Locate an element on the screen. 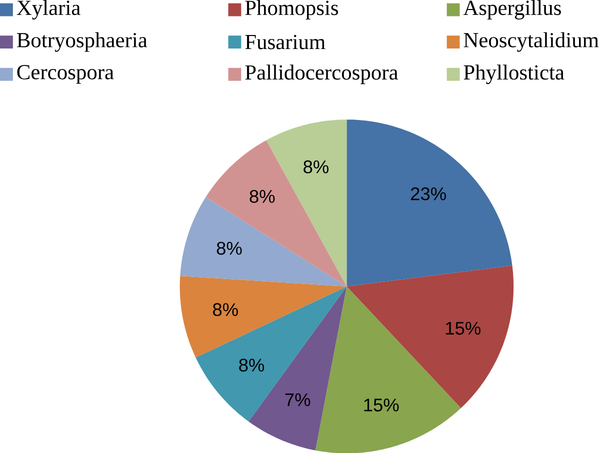  data-label: 23% is located at coordinates (428, 193).